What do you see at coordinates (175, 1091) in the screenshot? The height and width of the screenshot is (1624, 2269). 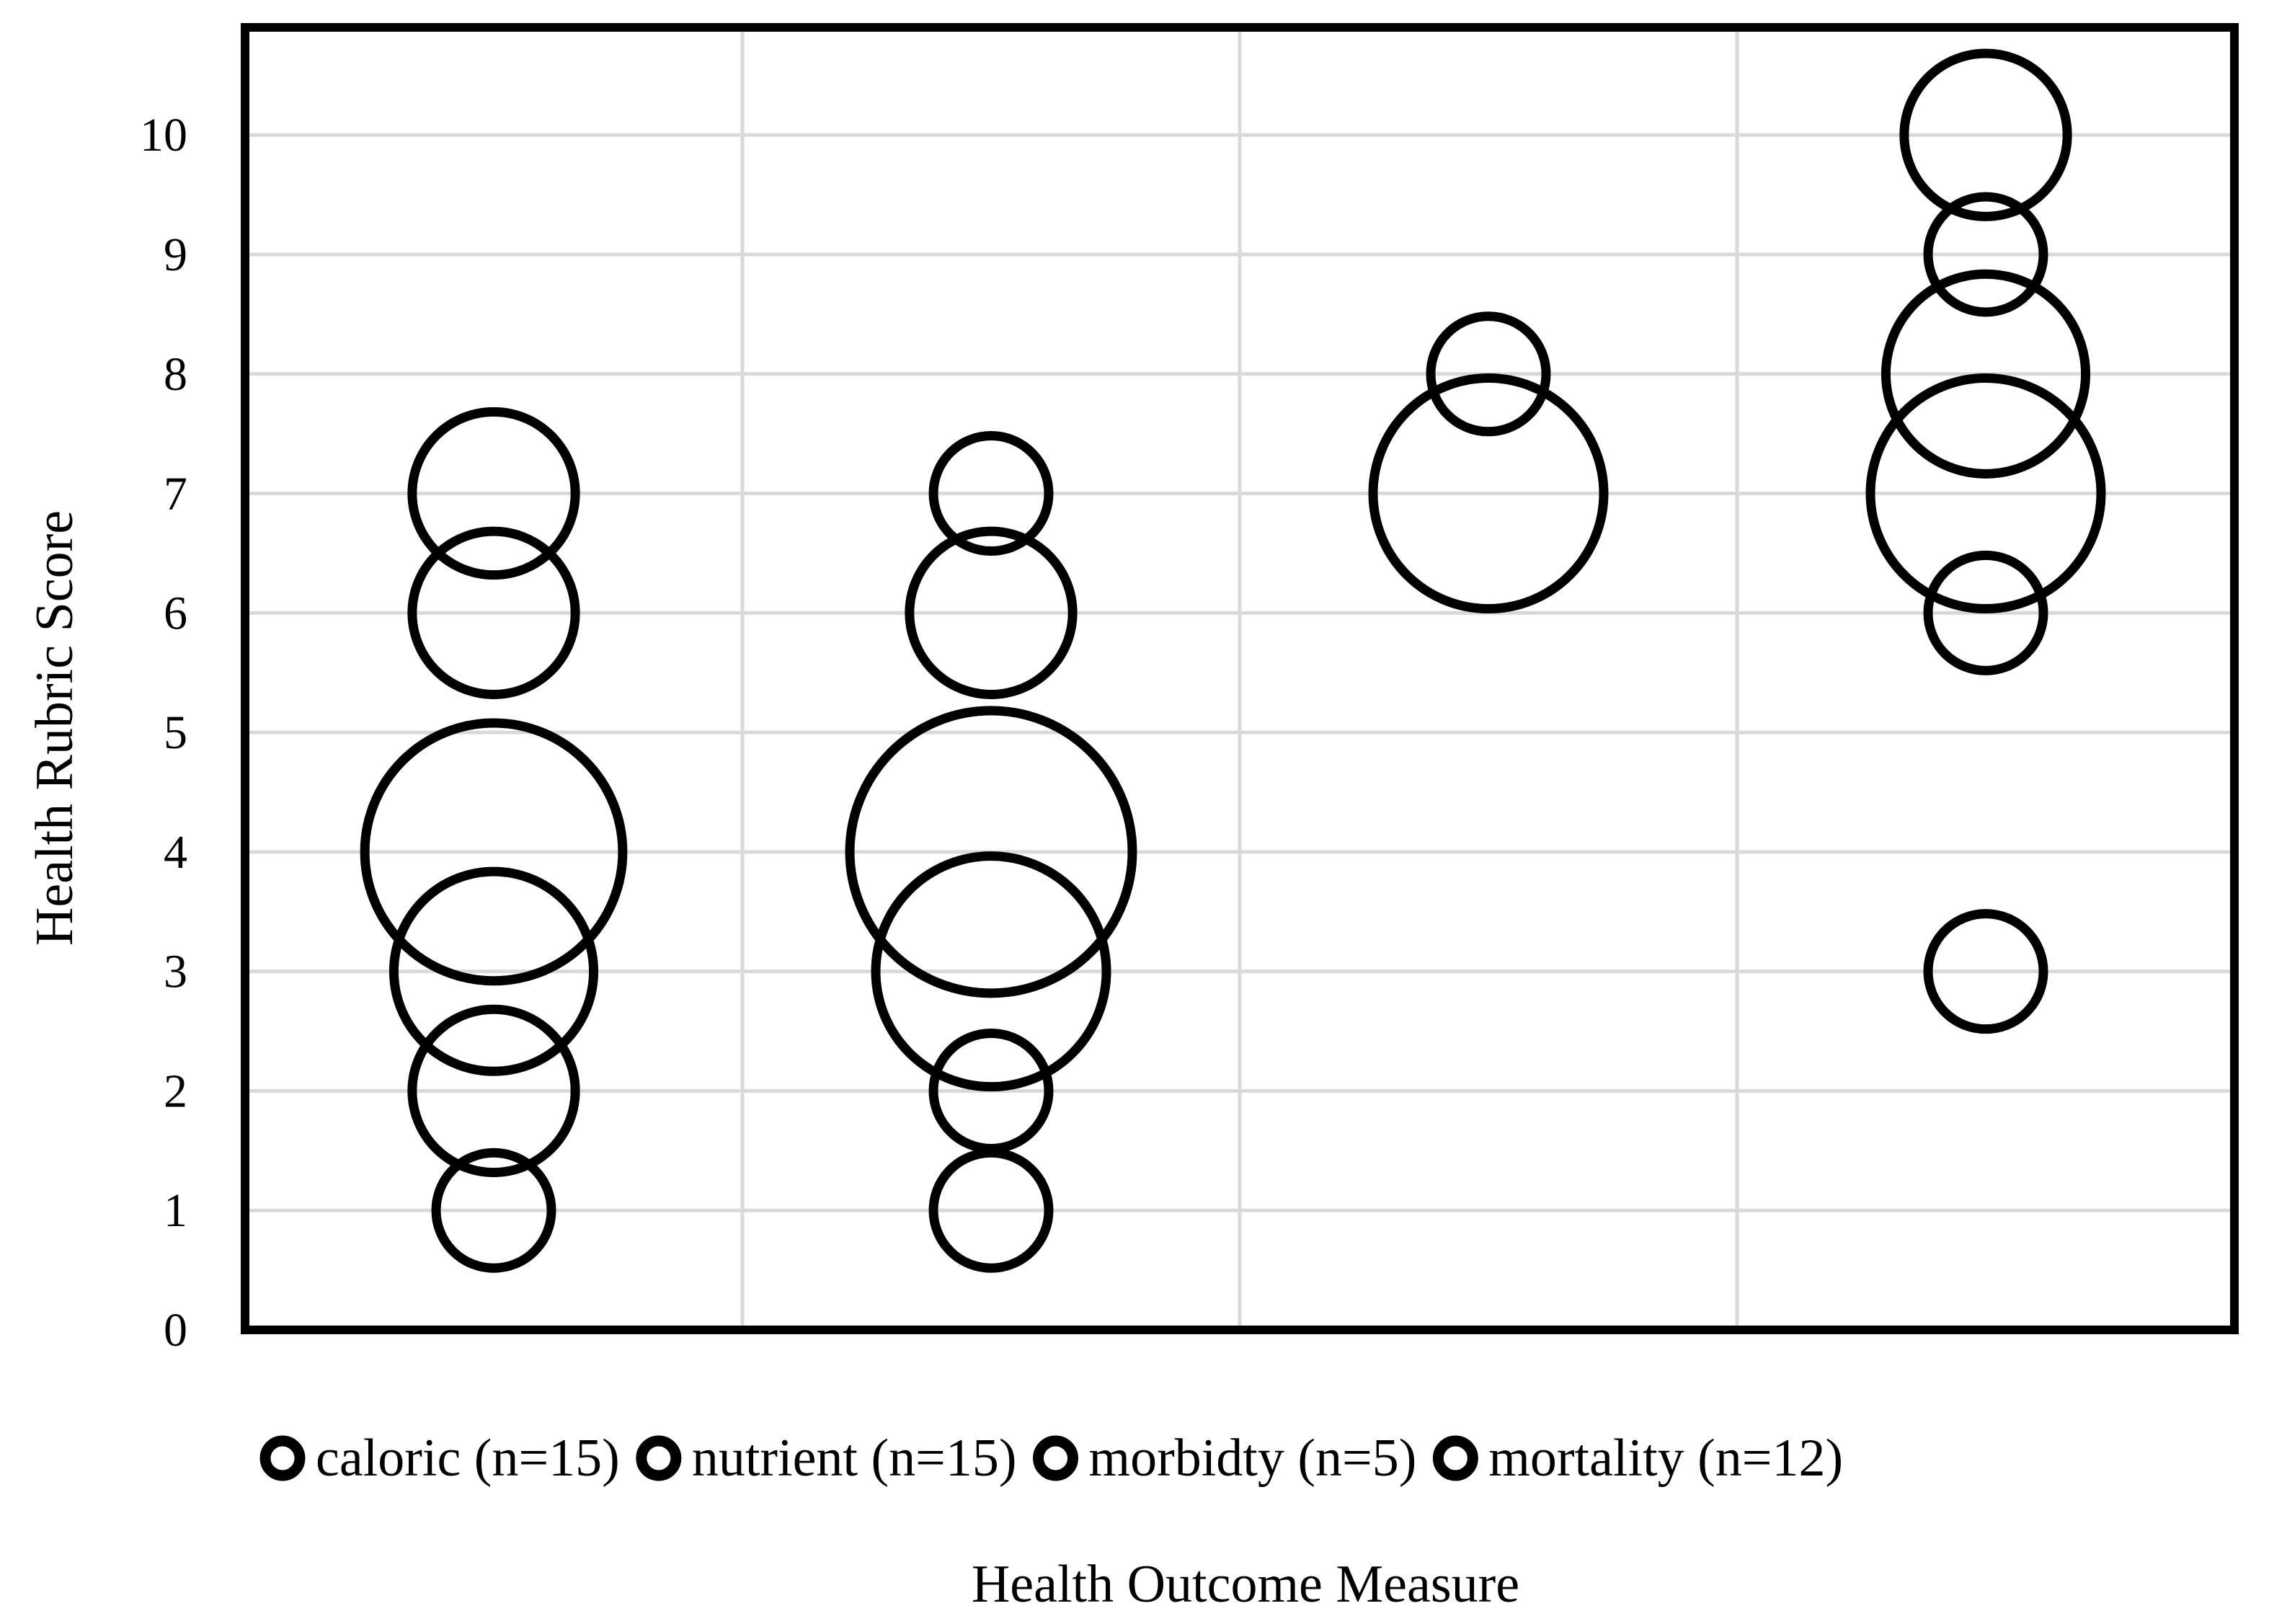 I see `y-tick-label-2: 2` at bounding box center [175, 1091].